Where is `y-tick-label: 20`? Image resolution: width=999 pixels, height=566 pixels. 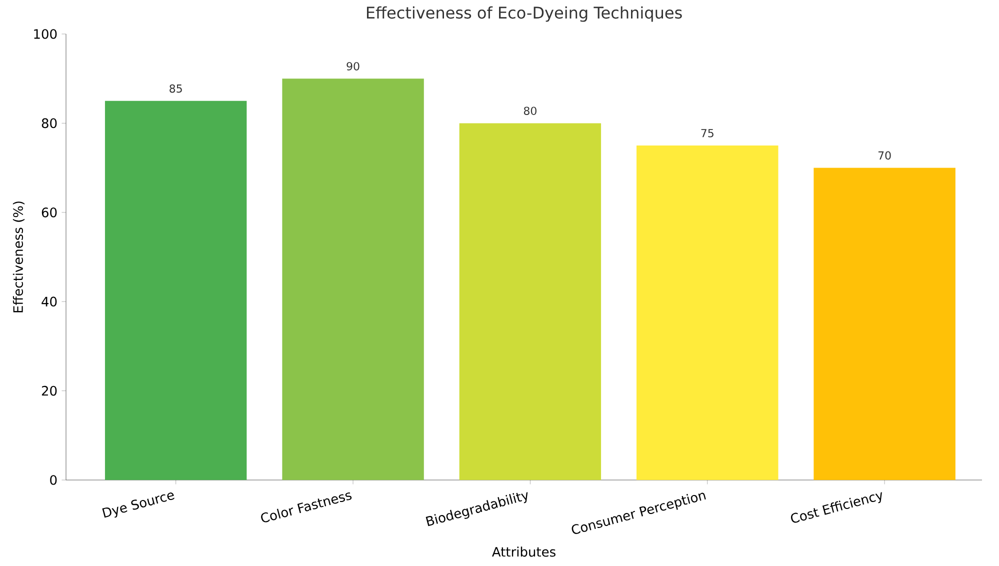
y-tick-label: 20 is located at coordinates (49, 391).